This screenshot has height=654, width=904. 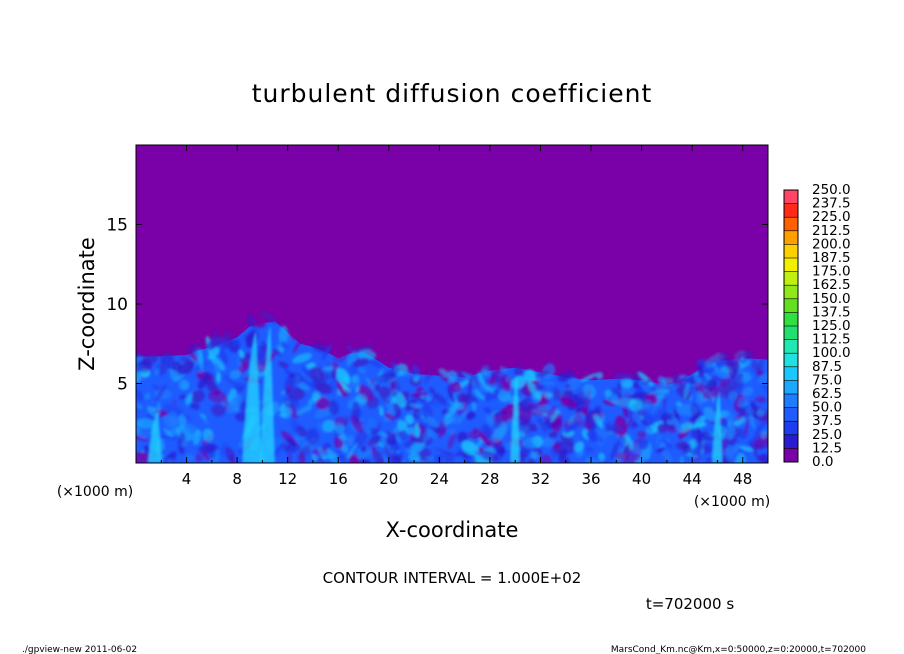 What do you see at coordinates (827, 408) in the screenshot?
I see `colorbar-label: 50.0` at bounding box center [827, 408].